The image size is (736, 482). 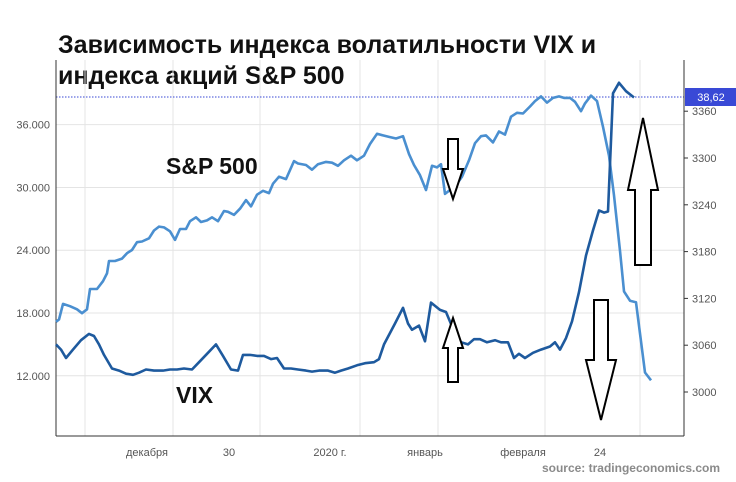 I want to click on y-right-tick-label: 3180, so click(x=704, y=253).